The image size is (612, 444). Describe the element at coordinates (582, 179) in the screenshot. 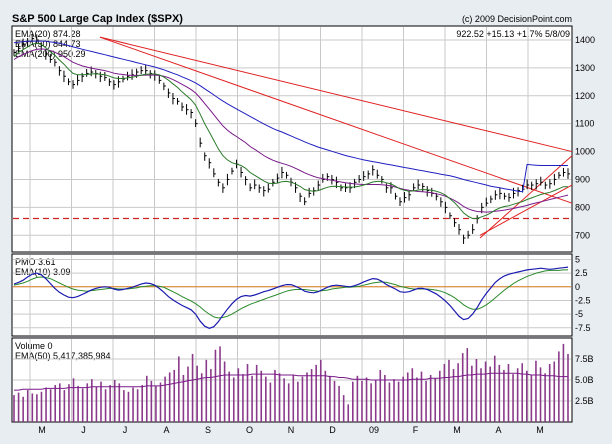

I see `y-tick-label: 900` at that location.